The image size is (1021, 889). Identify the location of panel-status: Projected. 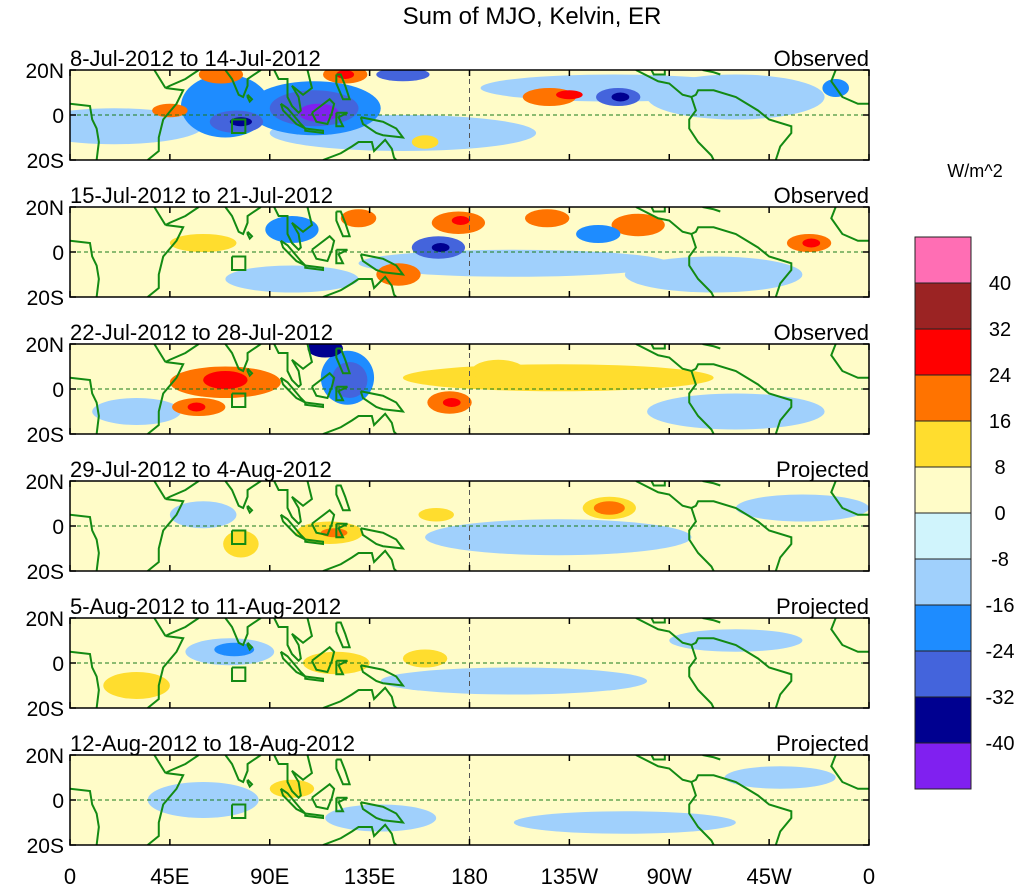
(822, 469).